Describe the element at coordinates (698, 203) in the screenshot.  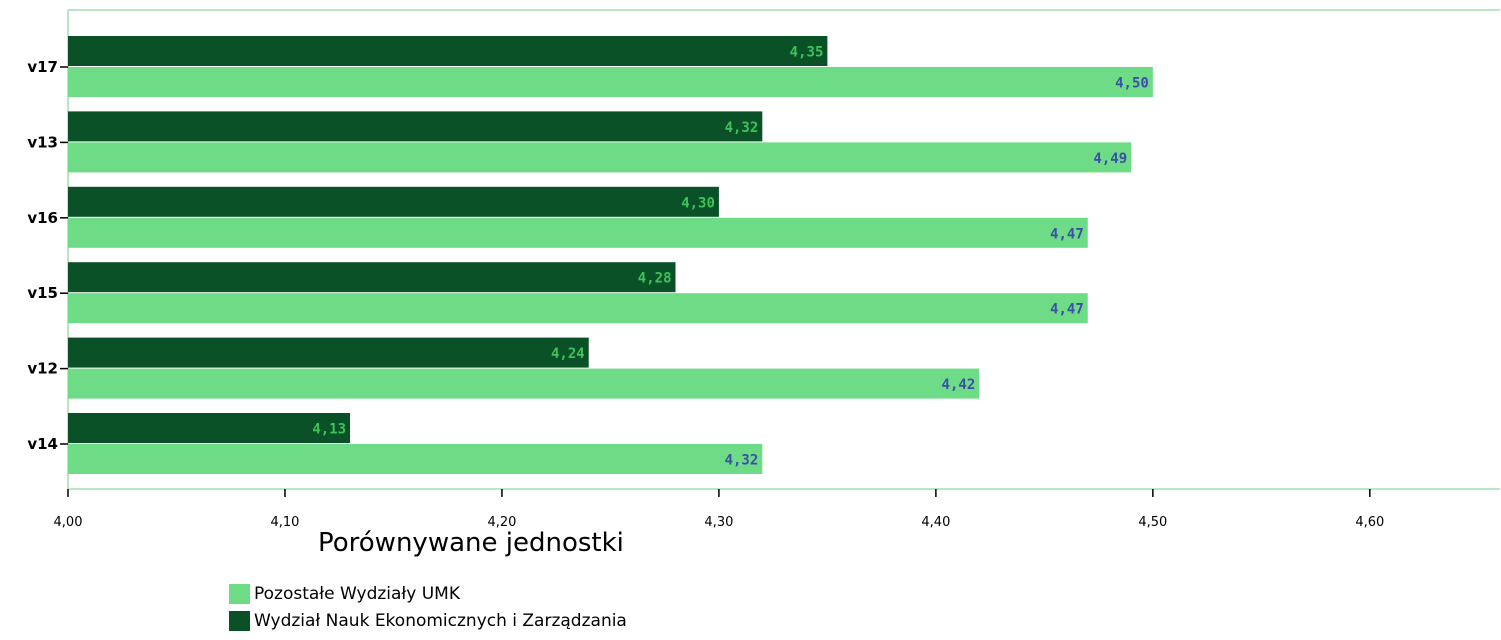
I see `data-label: 4,30` at that location.